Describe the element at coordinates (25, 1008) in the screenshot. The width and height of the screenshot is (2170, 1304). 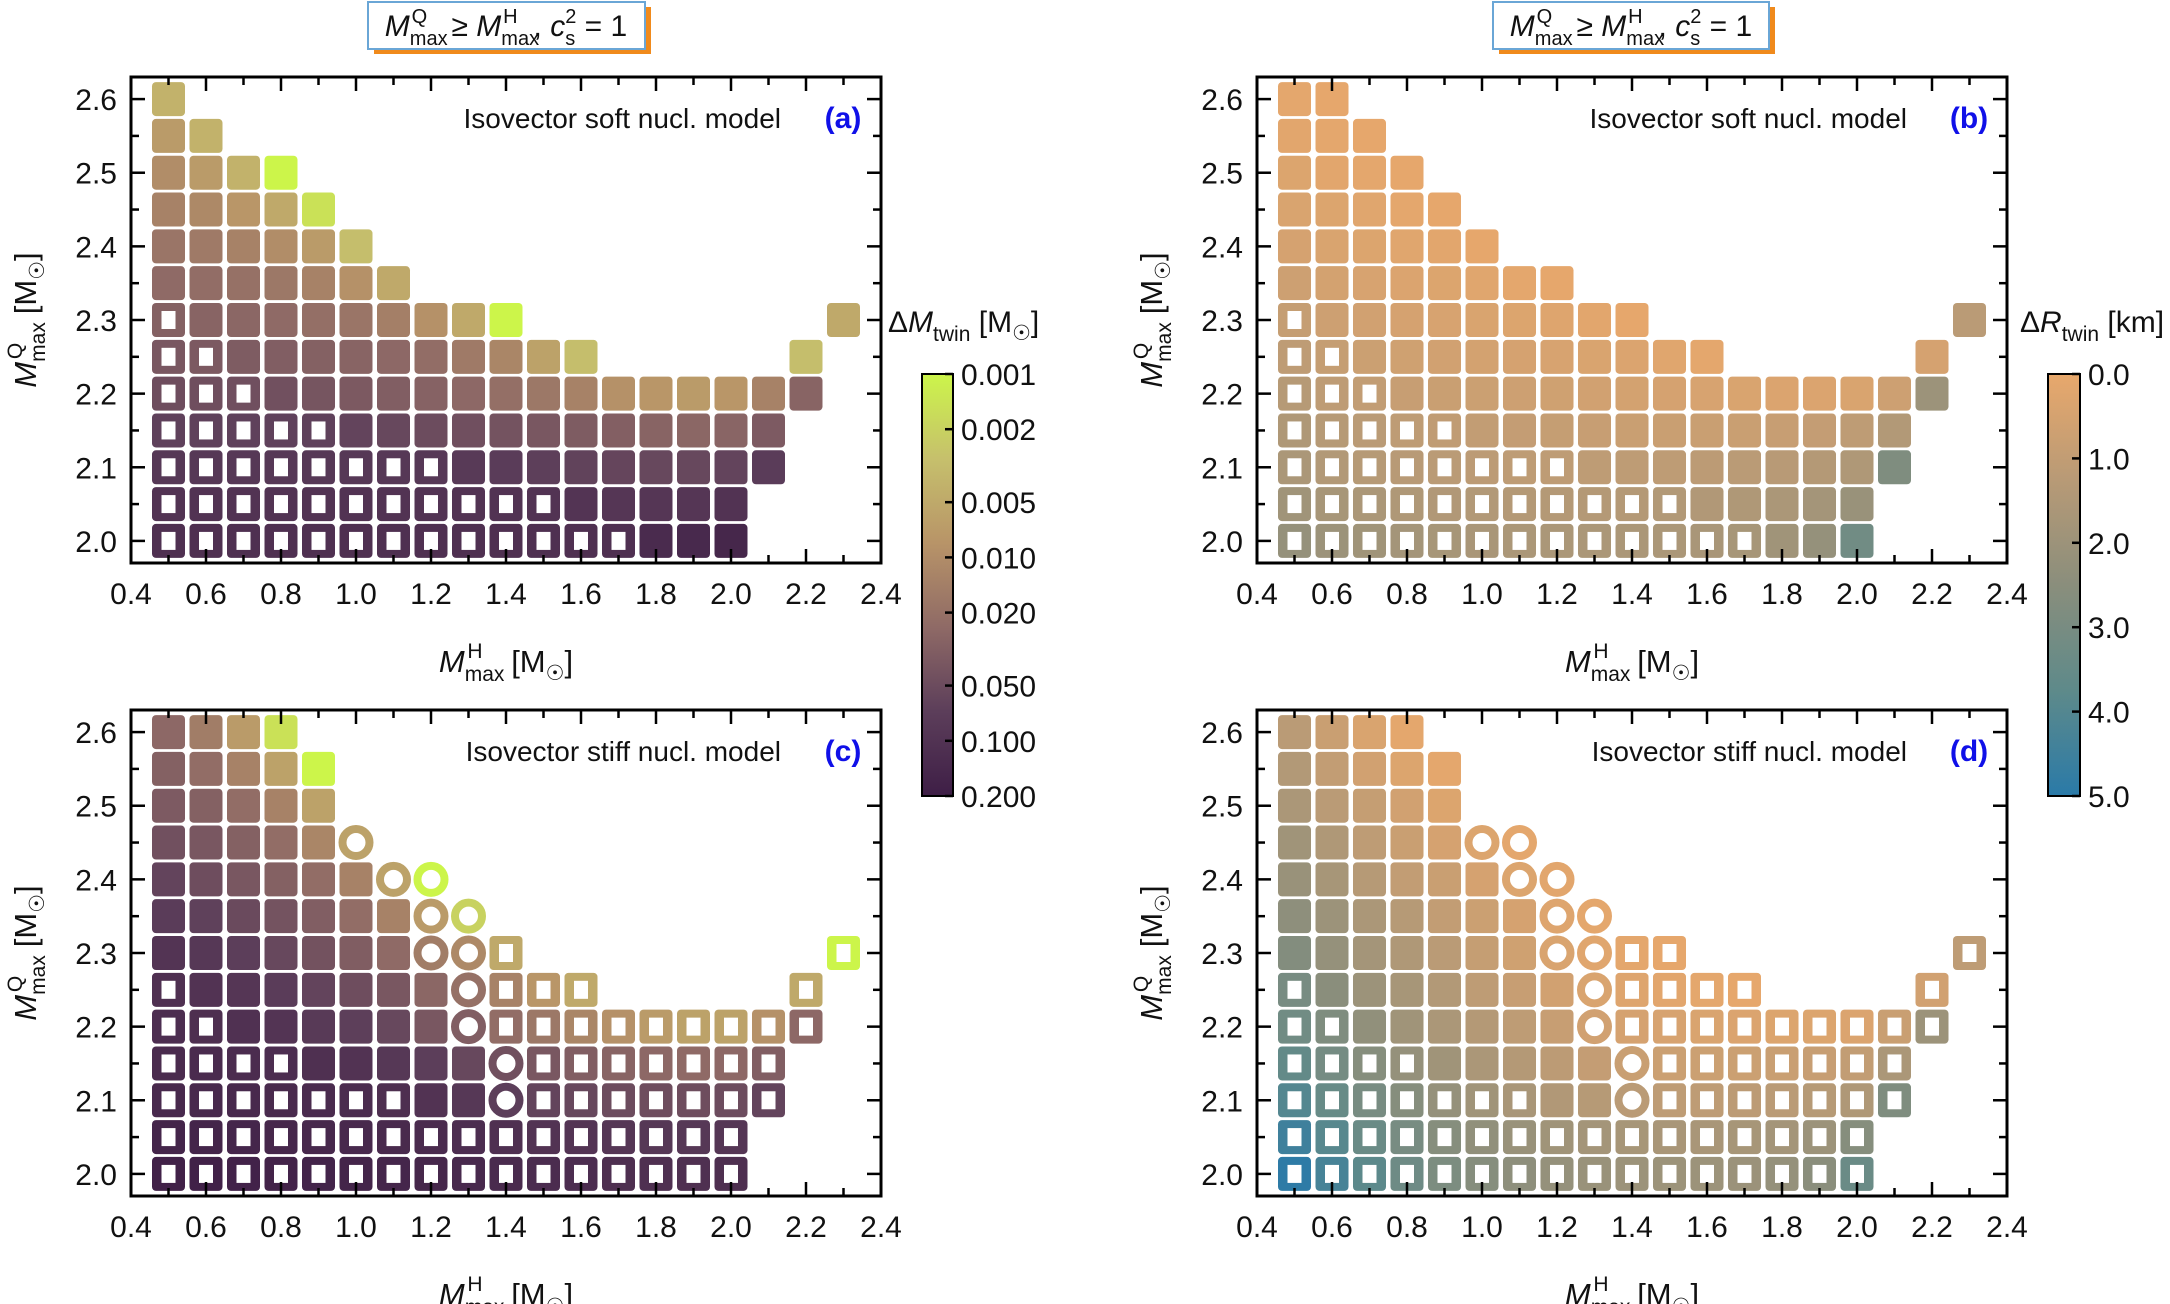
I see `y-axis-label-part: M` at that location.